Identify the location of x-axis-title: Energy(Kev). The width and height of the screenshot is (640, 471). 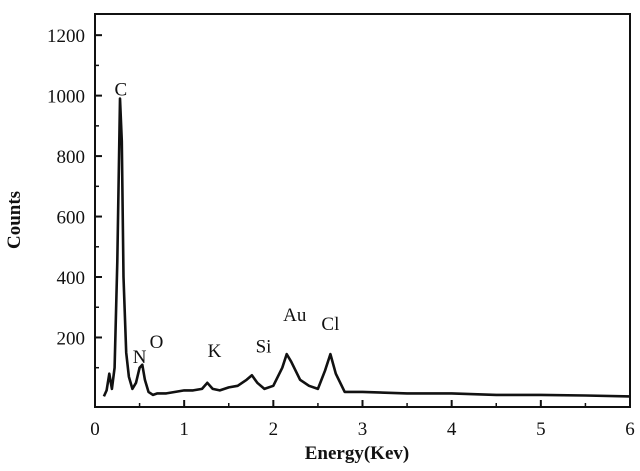
(357, 453).